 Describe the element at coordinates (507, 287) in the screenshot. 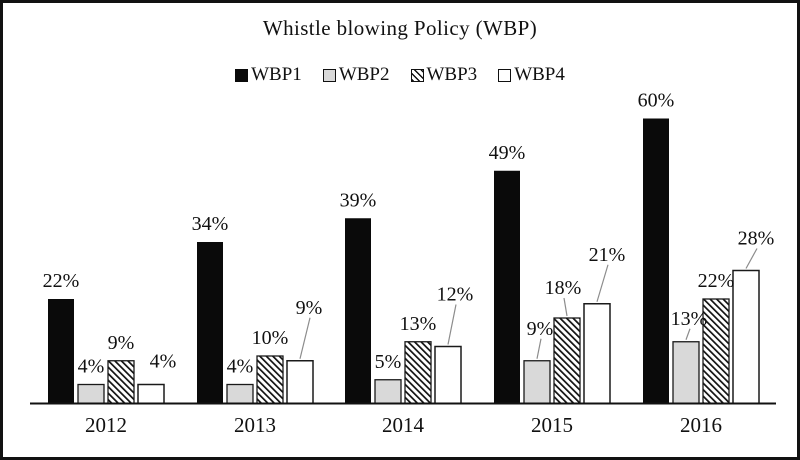

I see `bar-wbp1-2015` at that location.